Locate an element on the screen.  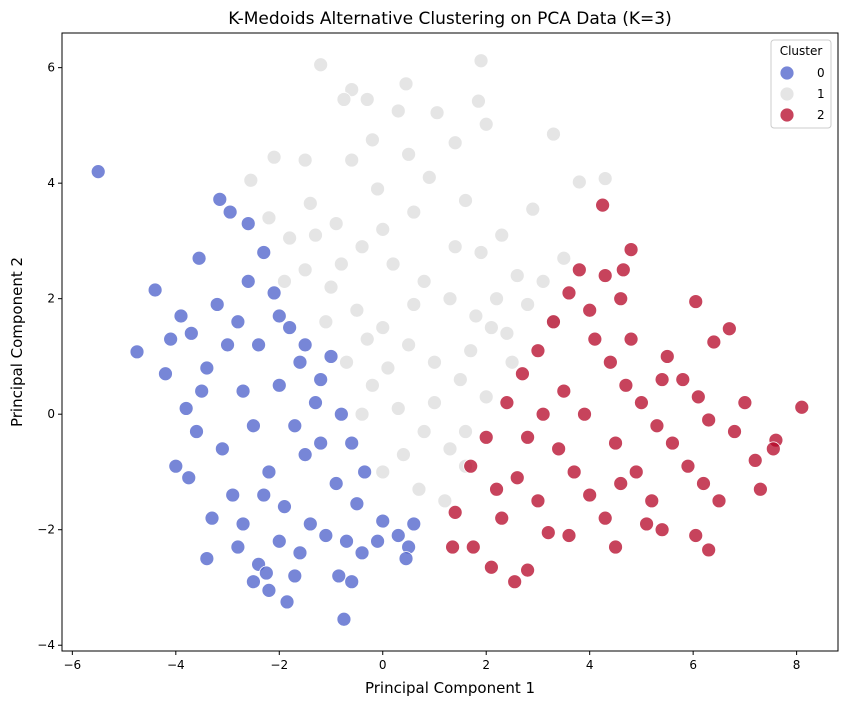
legend-box is located at coordinates (801, 84).